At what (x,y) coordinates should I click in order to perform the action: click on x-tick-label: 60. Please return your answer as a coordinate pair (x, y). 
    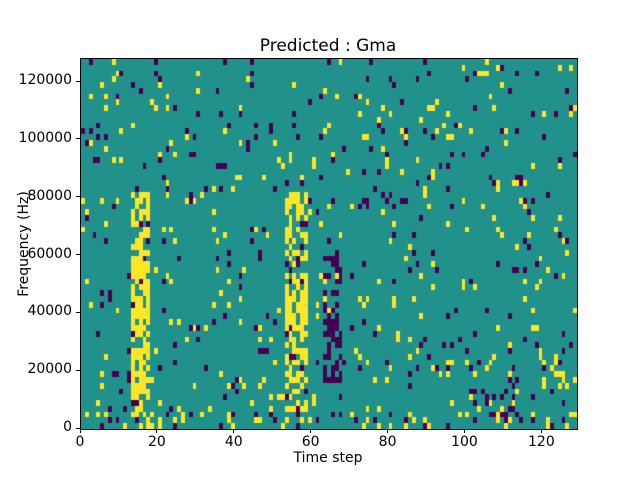
    Looking at the image, I should click on (310, 442).